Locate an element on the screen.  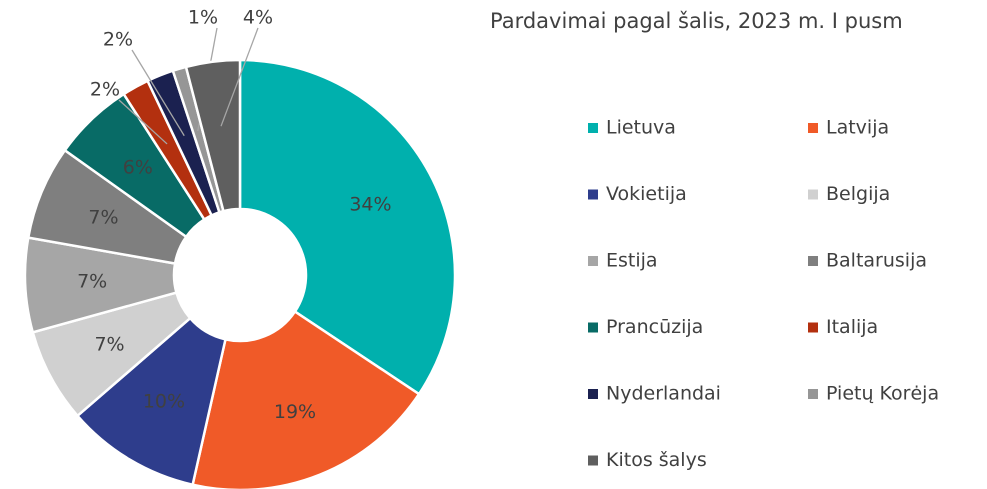
legend-label: Pietų Korėja is located at coordinates (882, 394).